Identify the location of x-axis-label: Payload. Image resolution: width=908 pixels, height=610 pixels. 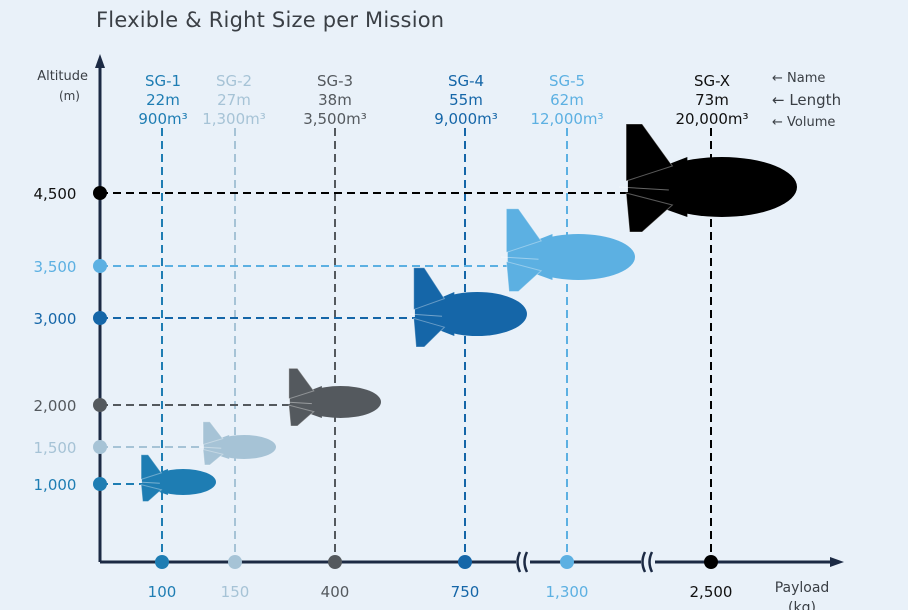
(802, 588).